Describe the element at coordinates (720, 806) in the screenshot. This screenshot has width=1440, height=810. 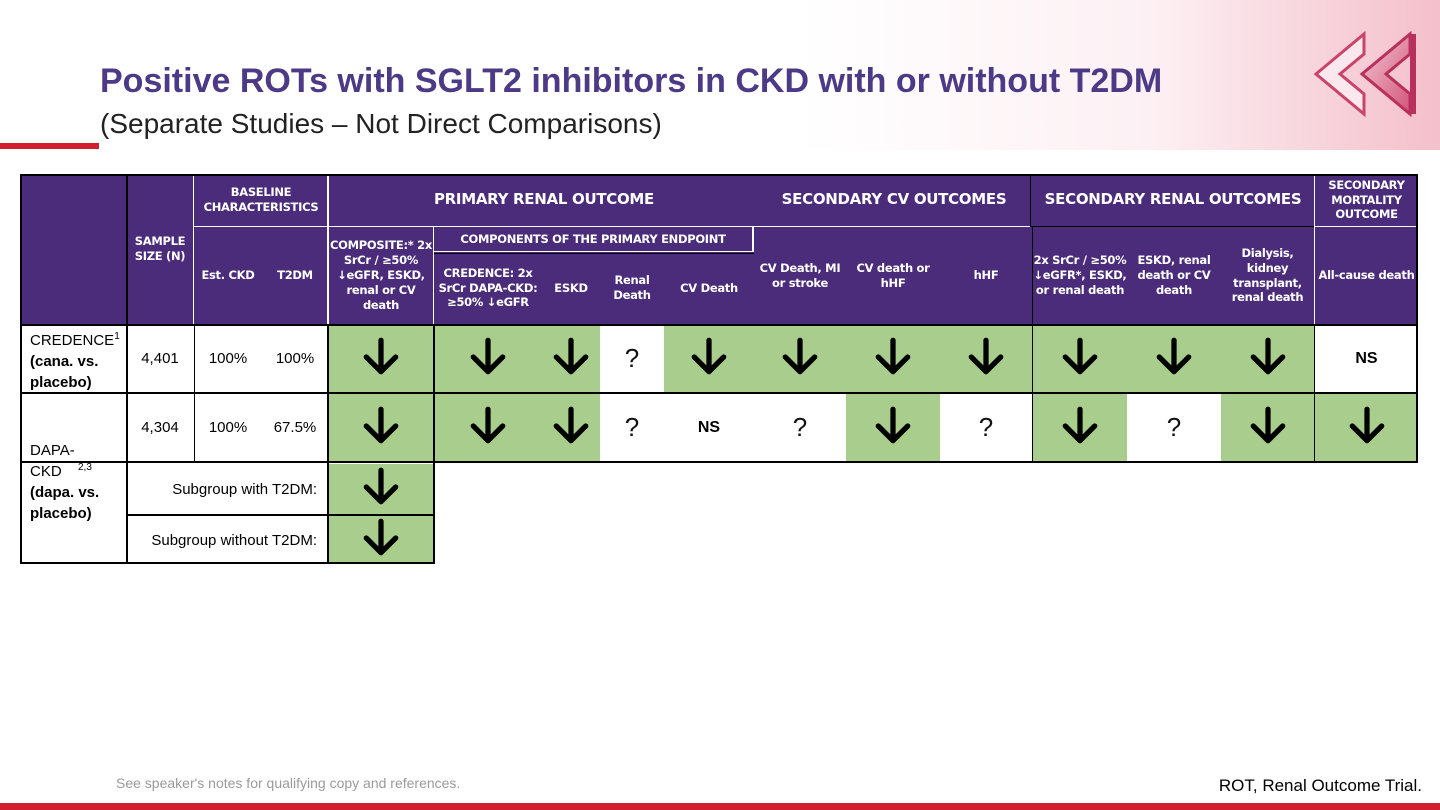
I see `bottom-bar` at that location.